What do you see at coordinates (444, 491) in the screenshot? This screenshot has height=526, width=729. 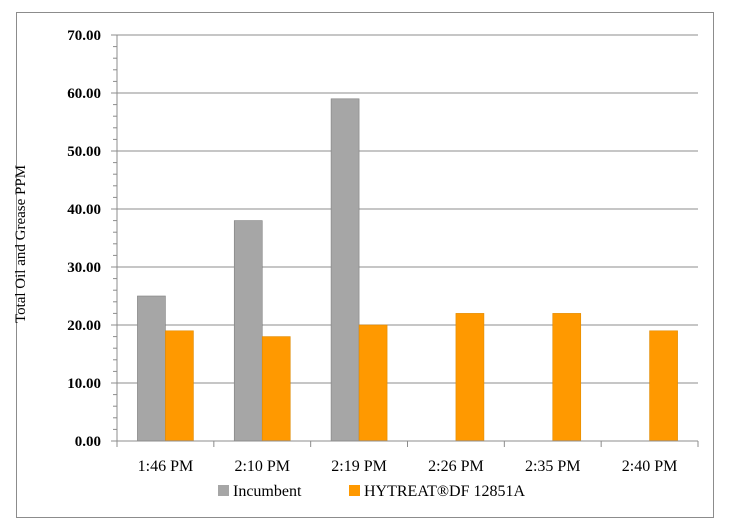 I see `legend-label: HYTREAT®DF 12851A` at bounding box center [444, 491].